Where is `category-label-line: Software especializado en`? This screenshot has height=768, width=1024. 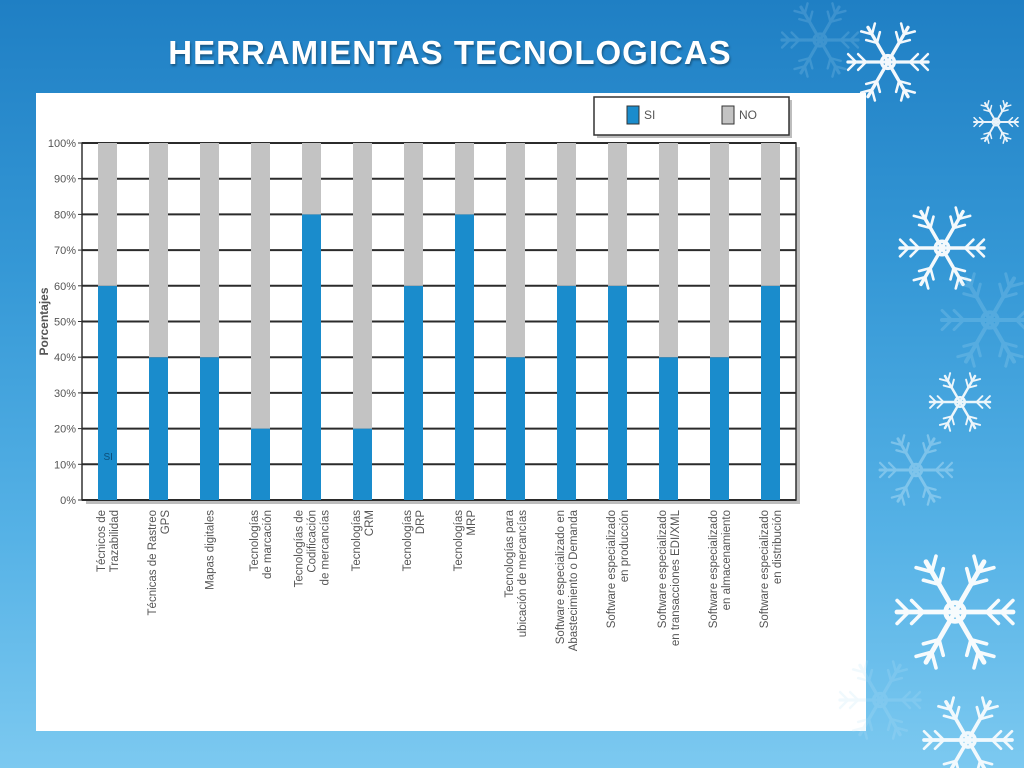 category-label-line: Software especializado en is located at coordinates (561, 577).